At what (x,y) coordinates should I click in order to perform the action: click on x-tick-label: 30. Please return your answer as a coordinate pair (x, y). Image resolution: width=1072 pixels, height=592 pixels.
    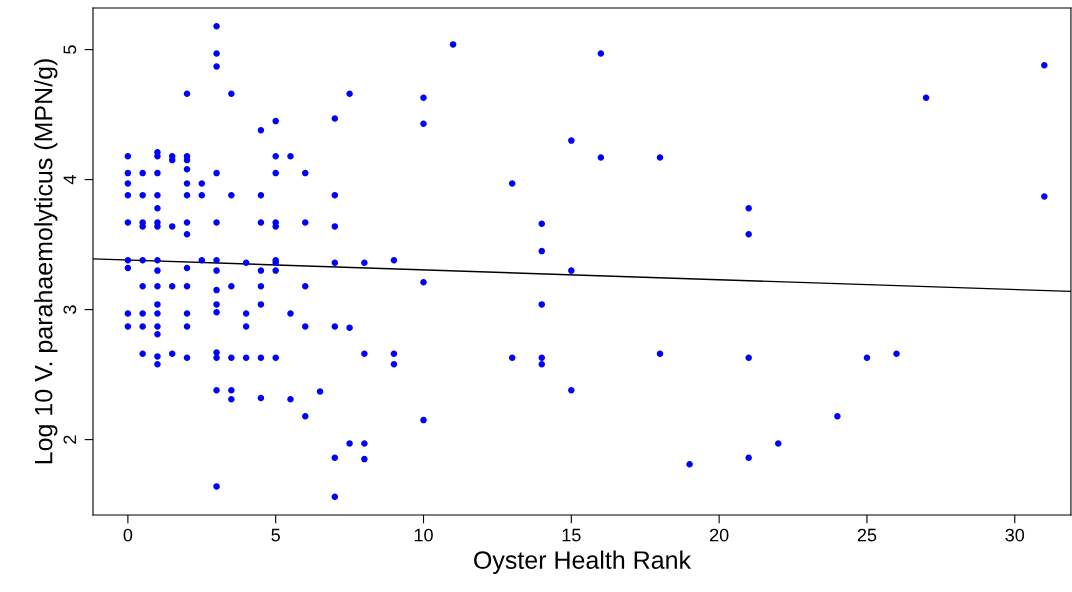
    Looking at the image, I should click on (1015, 535).